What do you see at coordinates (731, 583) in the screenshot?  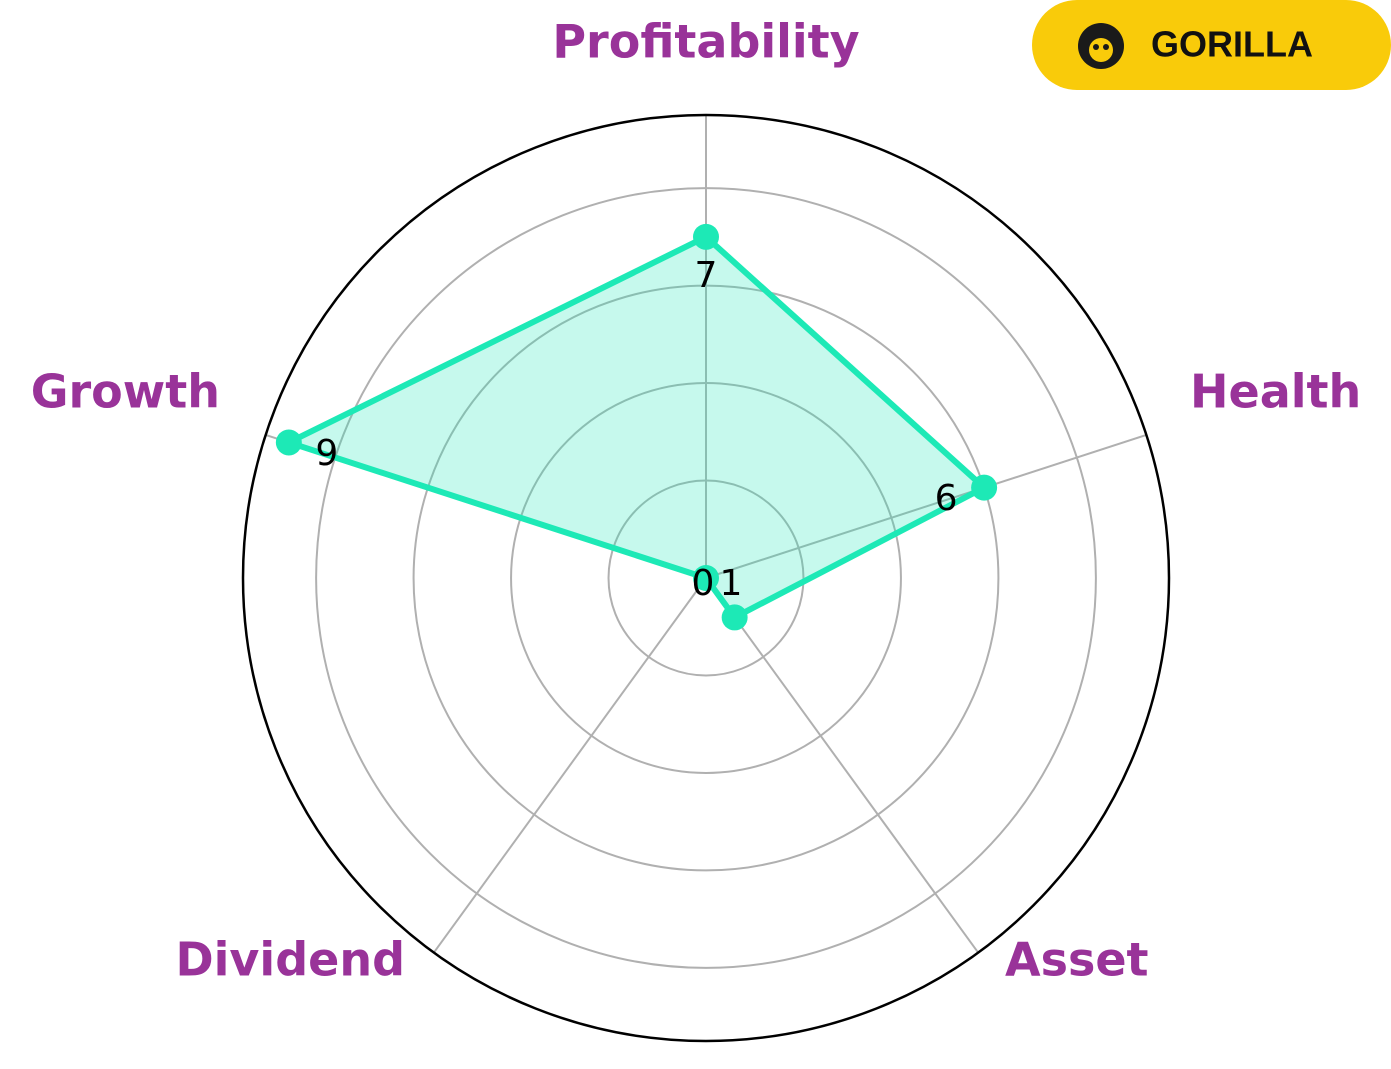 I see `value-label: 1` at bounding box center [731, 583].